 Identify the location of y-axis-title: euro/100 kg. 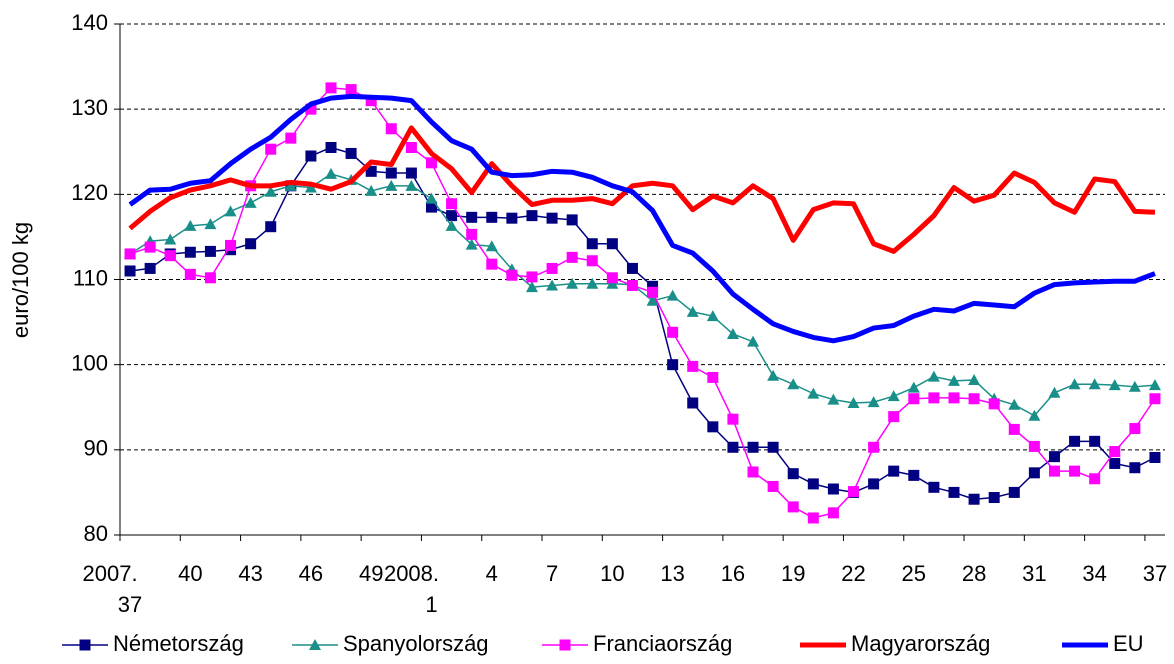
(20, 280).